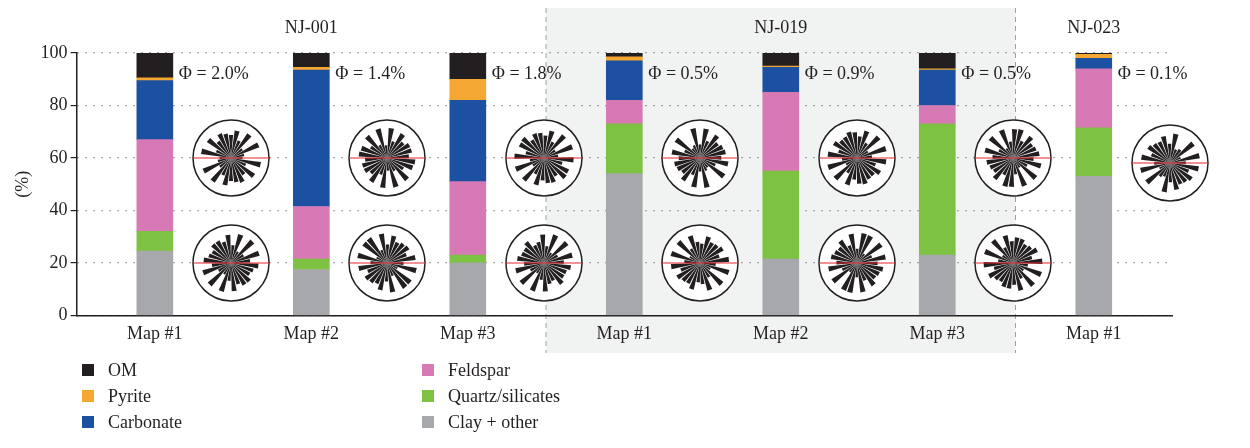 This screenshot has width=1250, height=448. I want to click on annotation: Φ = 0.9%, so click(839, 72).